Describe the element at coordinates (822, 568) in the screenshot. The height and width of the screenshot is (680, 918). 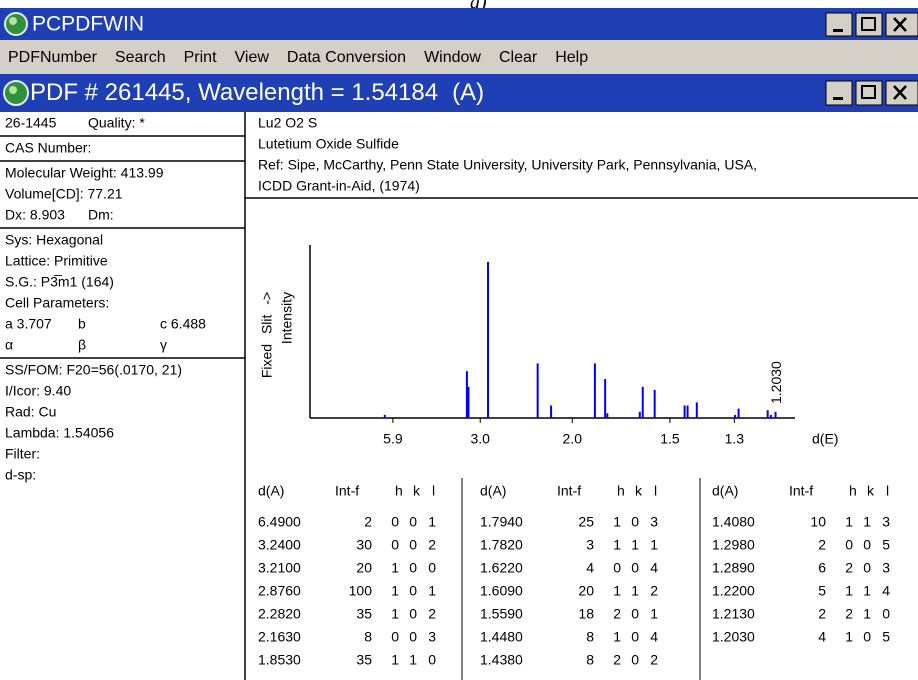
I see `table-cell: 6` at that location.